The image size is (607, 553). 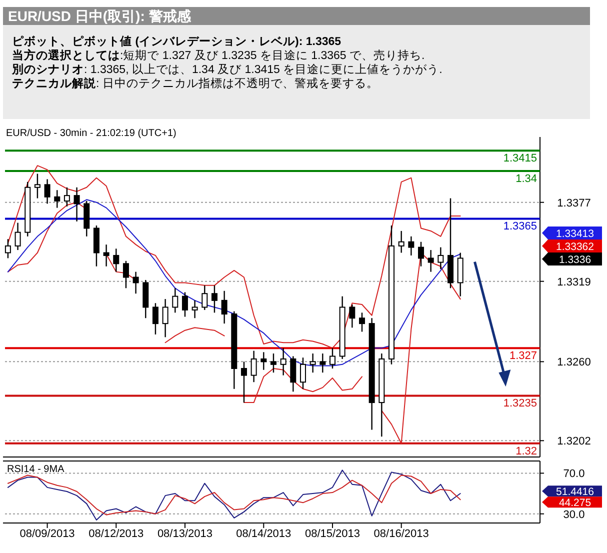 What do you see at coordinates (332, 534) in the screenshot?
I see `x-tick-label: 08/15/2013` at bounding box center [332, 534].